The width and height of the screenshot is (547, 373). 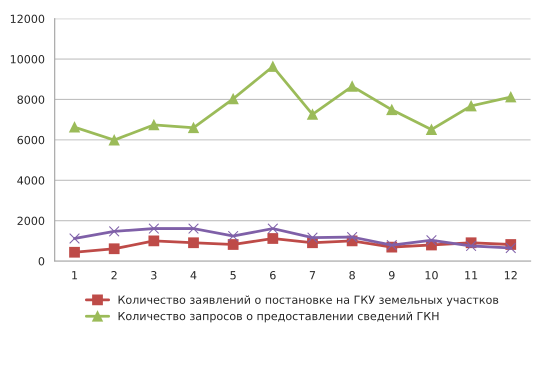 I want to click on x-tick-label: 12, so click(x=510, y=275).